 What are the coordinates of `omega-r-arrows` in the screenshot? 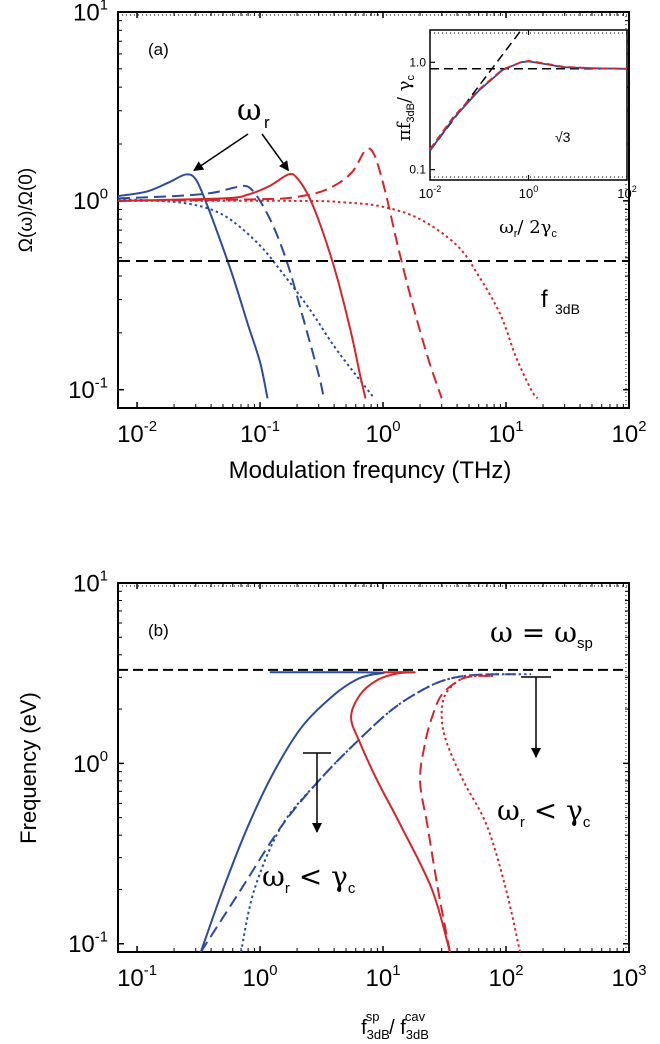 It's located at (241, 152).